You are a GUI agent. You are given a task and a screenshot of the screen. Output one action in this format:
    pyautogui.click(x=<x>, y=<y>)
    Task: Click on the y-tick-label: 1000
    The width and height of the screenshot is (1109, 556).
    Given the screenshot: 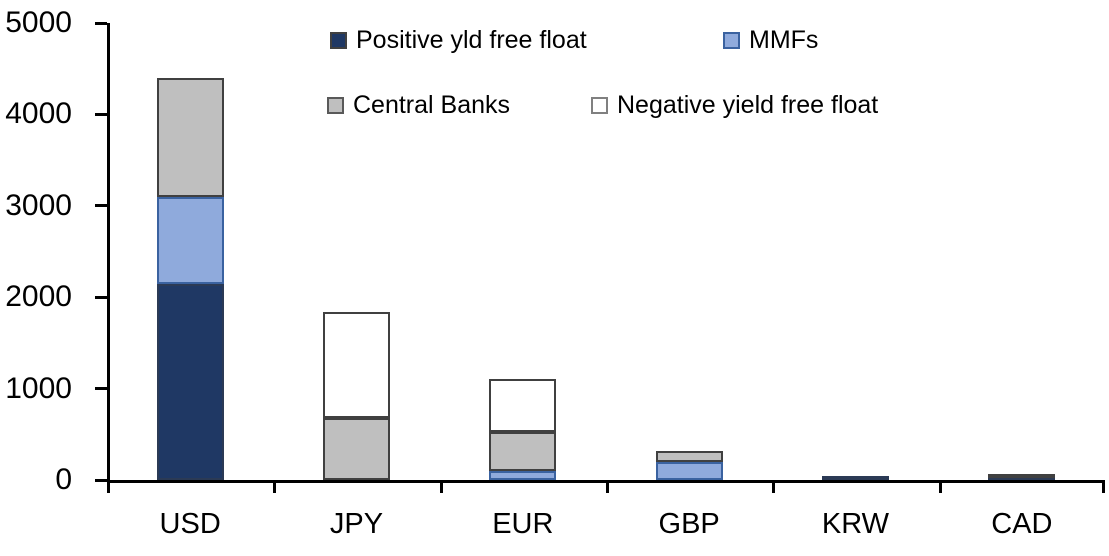 What is the action you would take?
    pyautogui.click(x=38, y=388)
    